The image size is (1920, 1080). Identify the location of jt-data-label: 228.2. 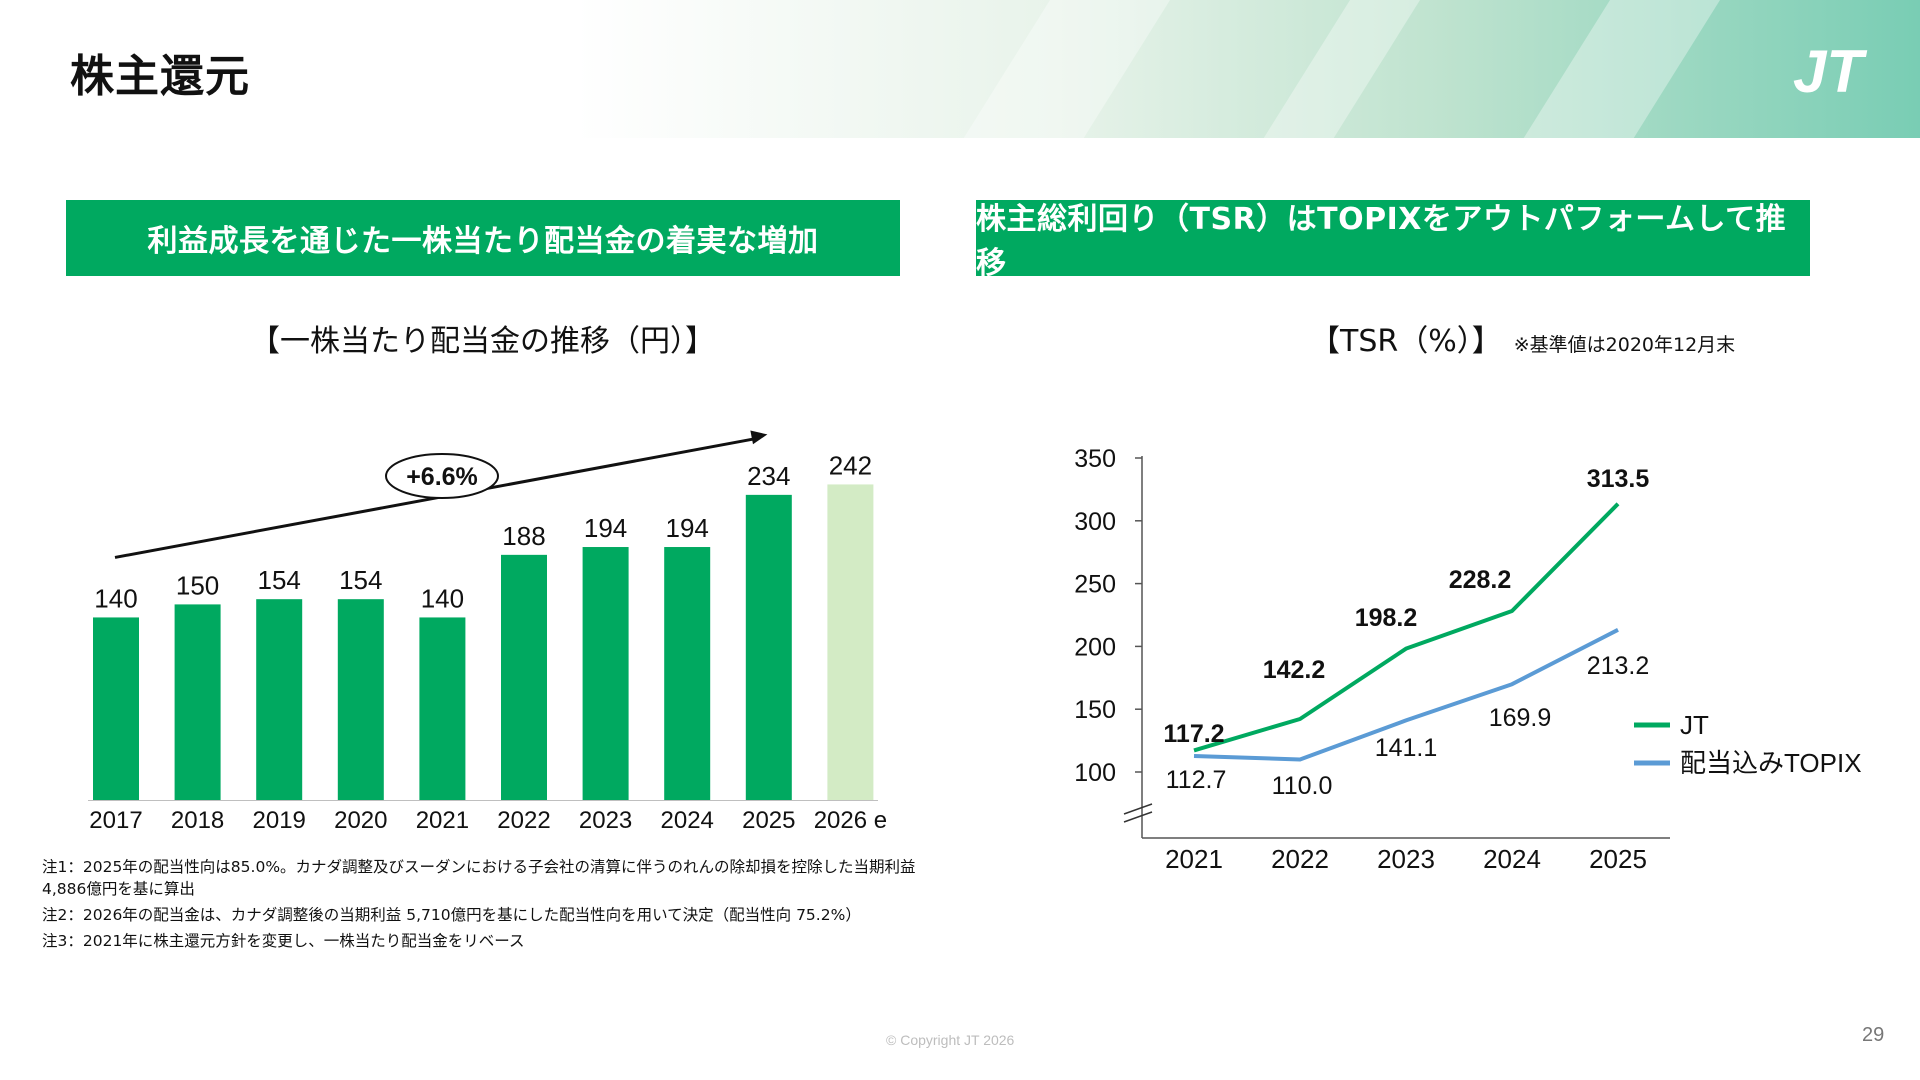
(1480, 580).